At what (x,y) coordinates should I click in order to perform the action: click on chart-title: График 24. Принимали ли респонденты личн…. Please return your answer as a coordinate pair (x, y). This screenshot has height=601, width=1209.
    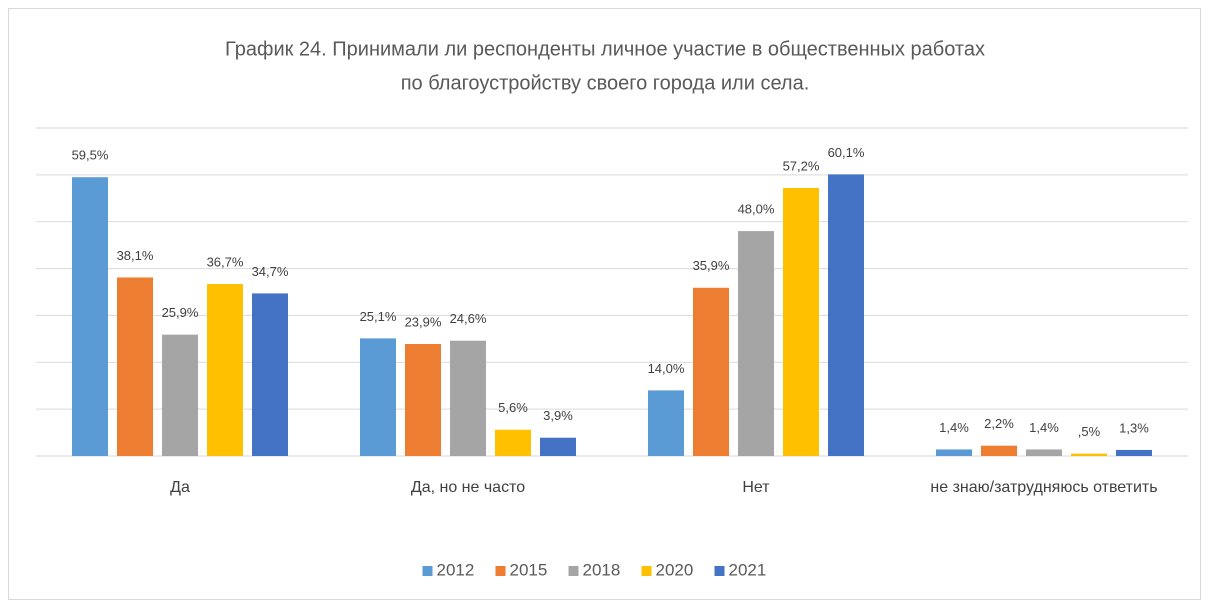
    Looking at the image, I should click on (605, 49).